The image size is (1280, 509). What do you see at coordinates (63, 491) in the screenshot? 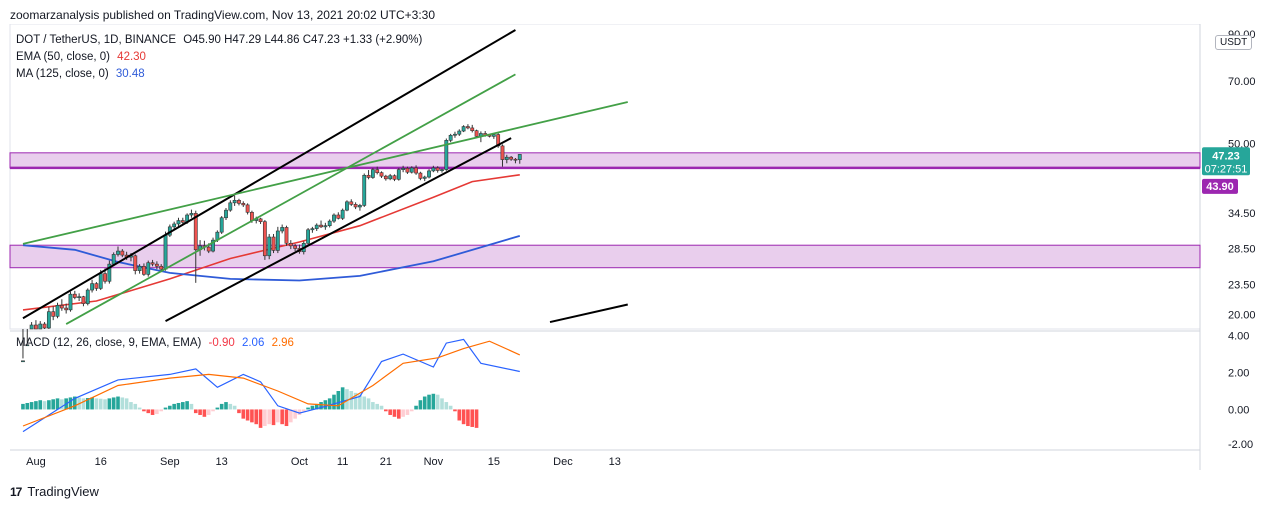
I see `footer-brand: TradingView` at bounding box center [63, 491].